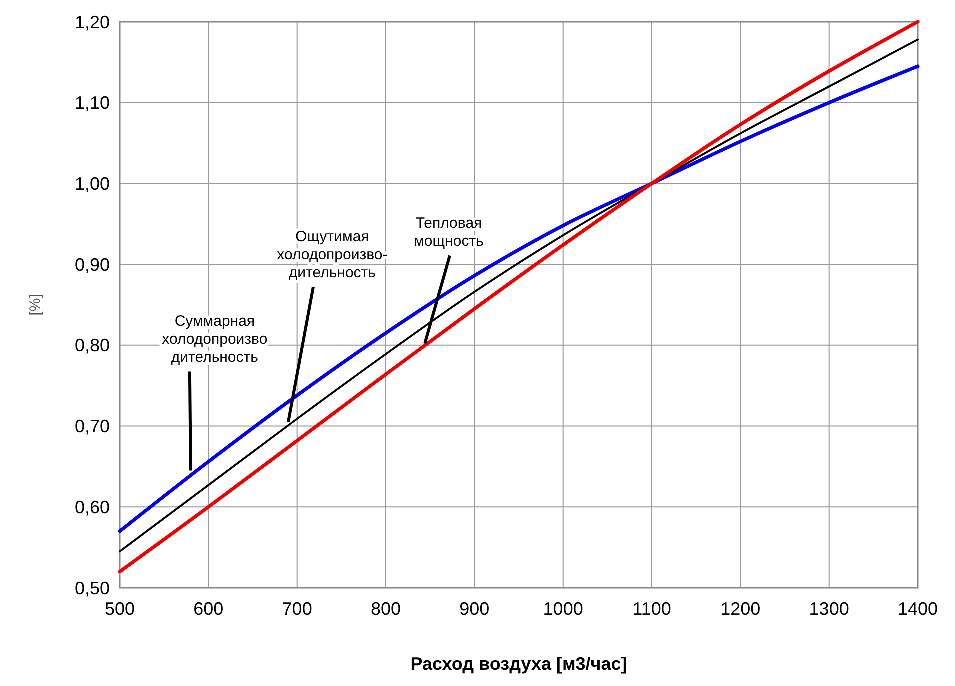 The image size is (955, 686). Describe the element at coordinates (829, 609) in the screenshot. I see `x-tick-label: 1300` at that location.